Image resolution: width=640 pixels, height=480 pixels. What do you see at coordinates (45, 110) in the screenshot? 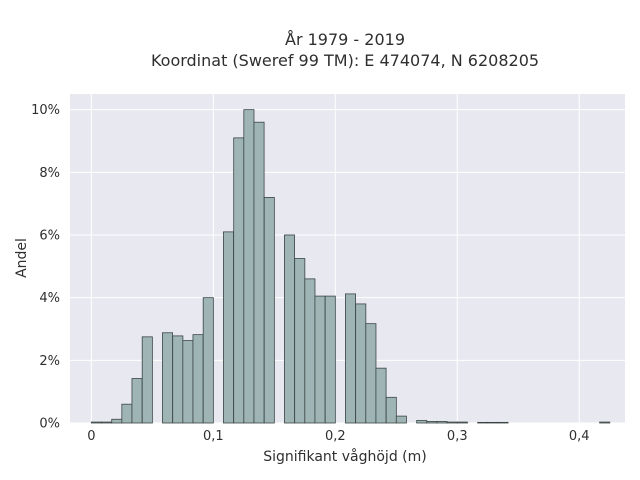
I see `y-tick-label: 10%` at bounding box center [45, 110].